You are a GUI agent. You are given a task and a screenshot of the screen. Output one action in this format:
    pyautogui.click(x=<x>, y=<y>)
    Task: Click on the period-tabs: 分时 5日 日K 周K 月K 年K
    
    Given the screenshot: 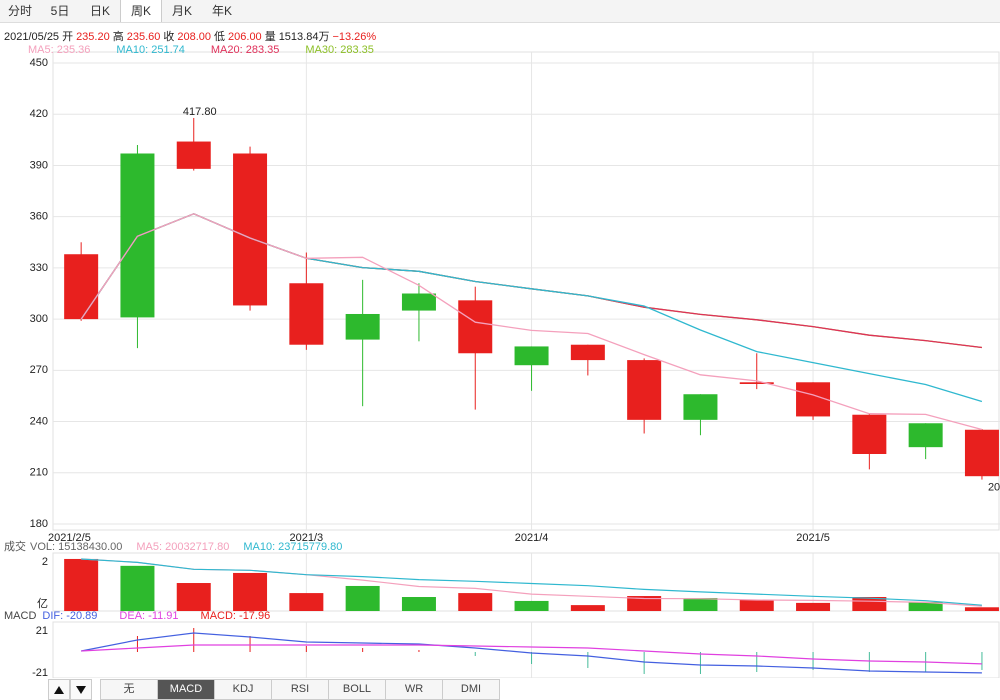 What is the action you would take?
    pyautogui.click(x=500, y=11)
    